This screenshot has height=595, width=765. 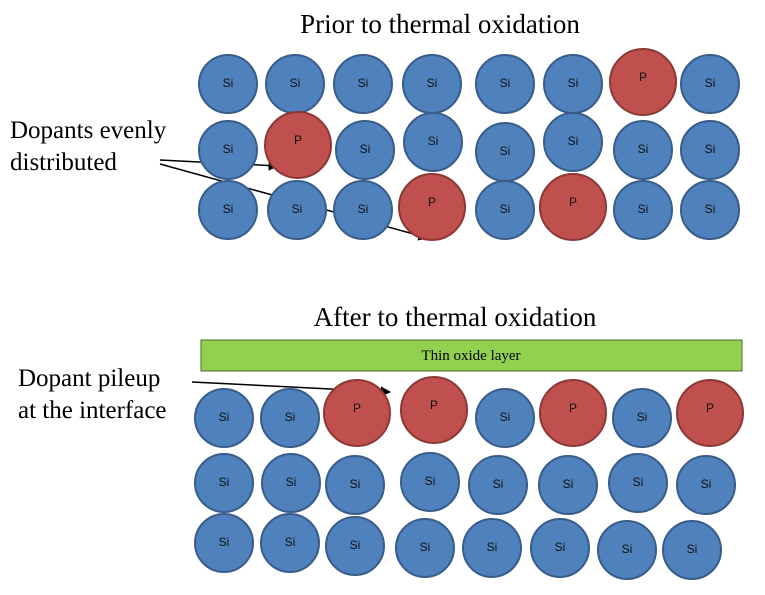 What do you see at coordinates (92, 410) in the screenshot?
I see `annotation: at the interface` at bounding box center [92, 410].